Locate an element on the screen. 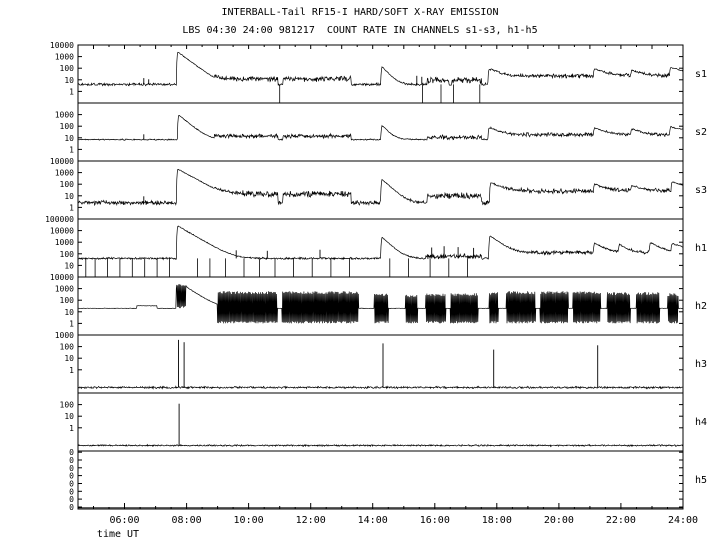 Image resolution: width=720 pixels, height=550 pixels. panel-label-s2: s2 is located at coordinates (701, 132).